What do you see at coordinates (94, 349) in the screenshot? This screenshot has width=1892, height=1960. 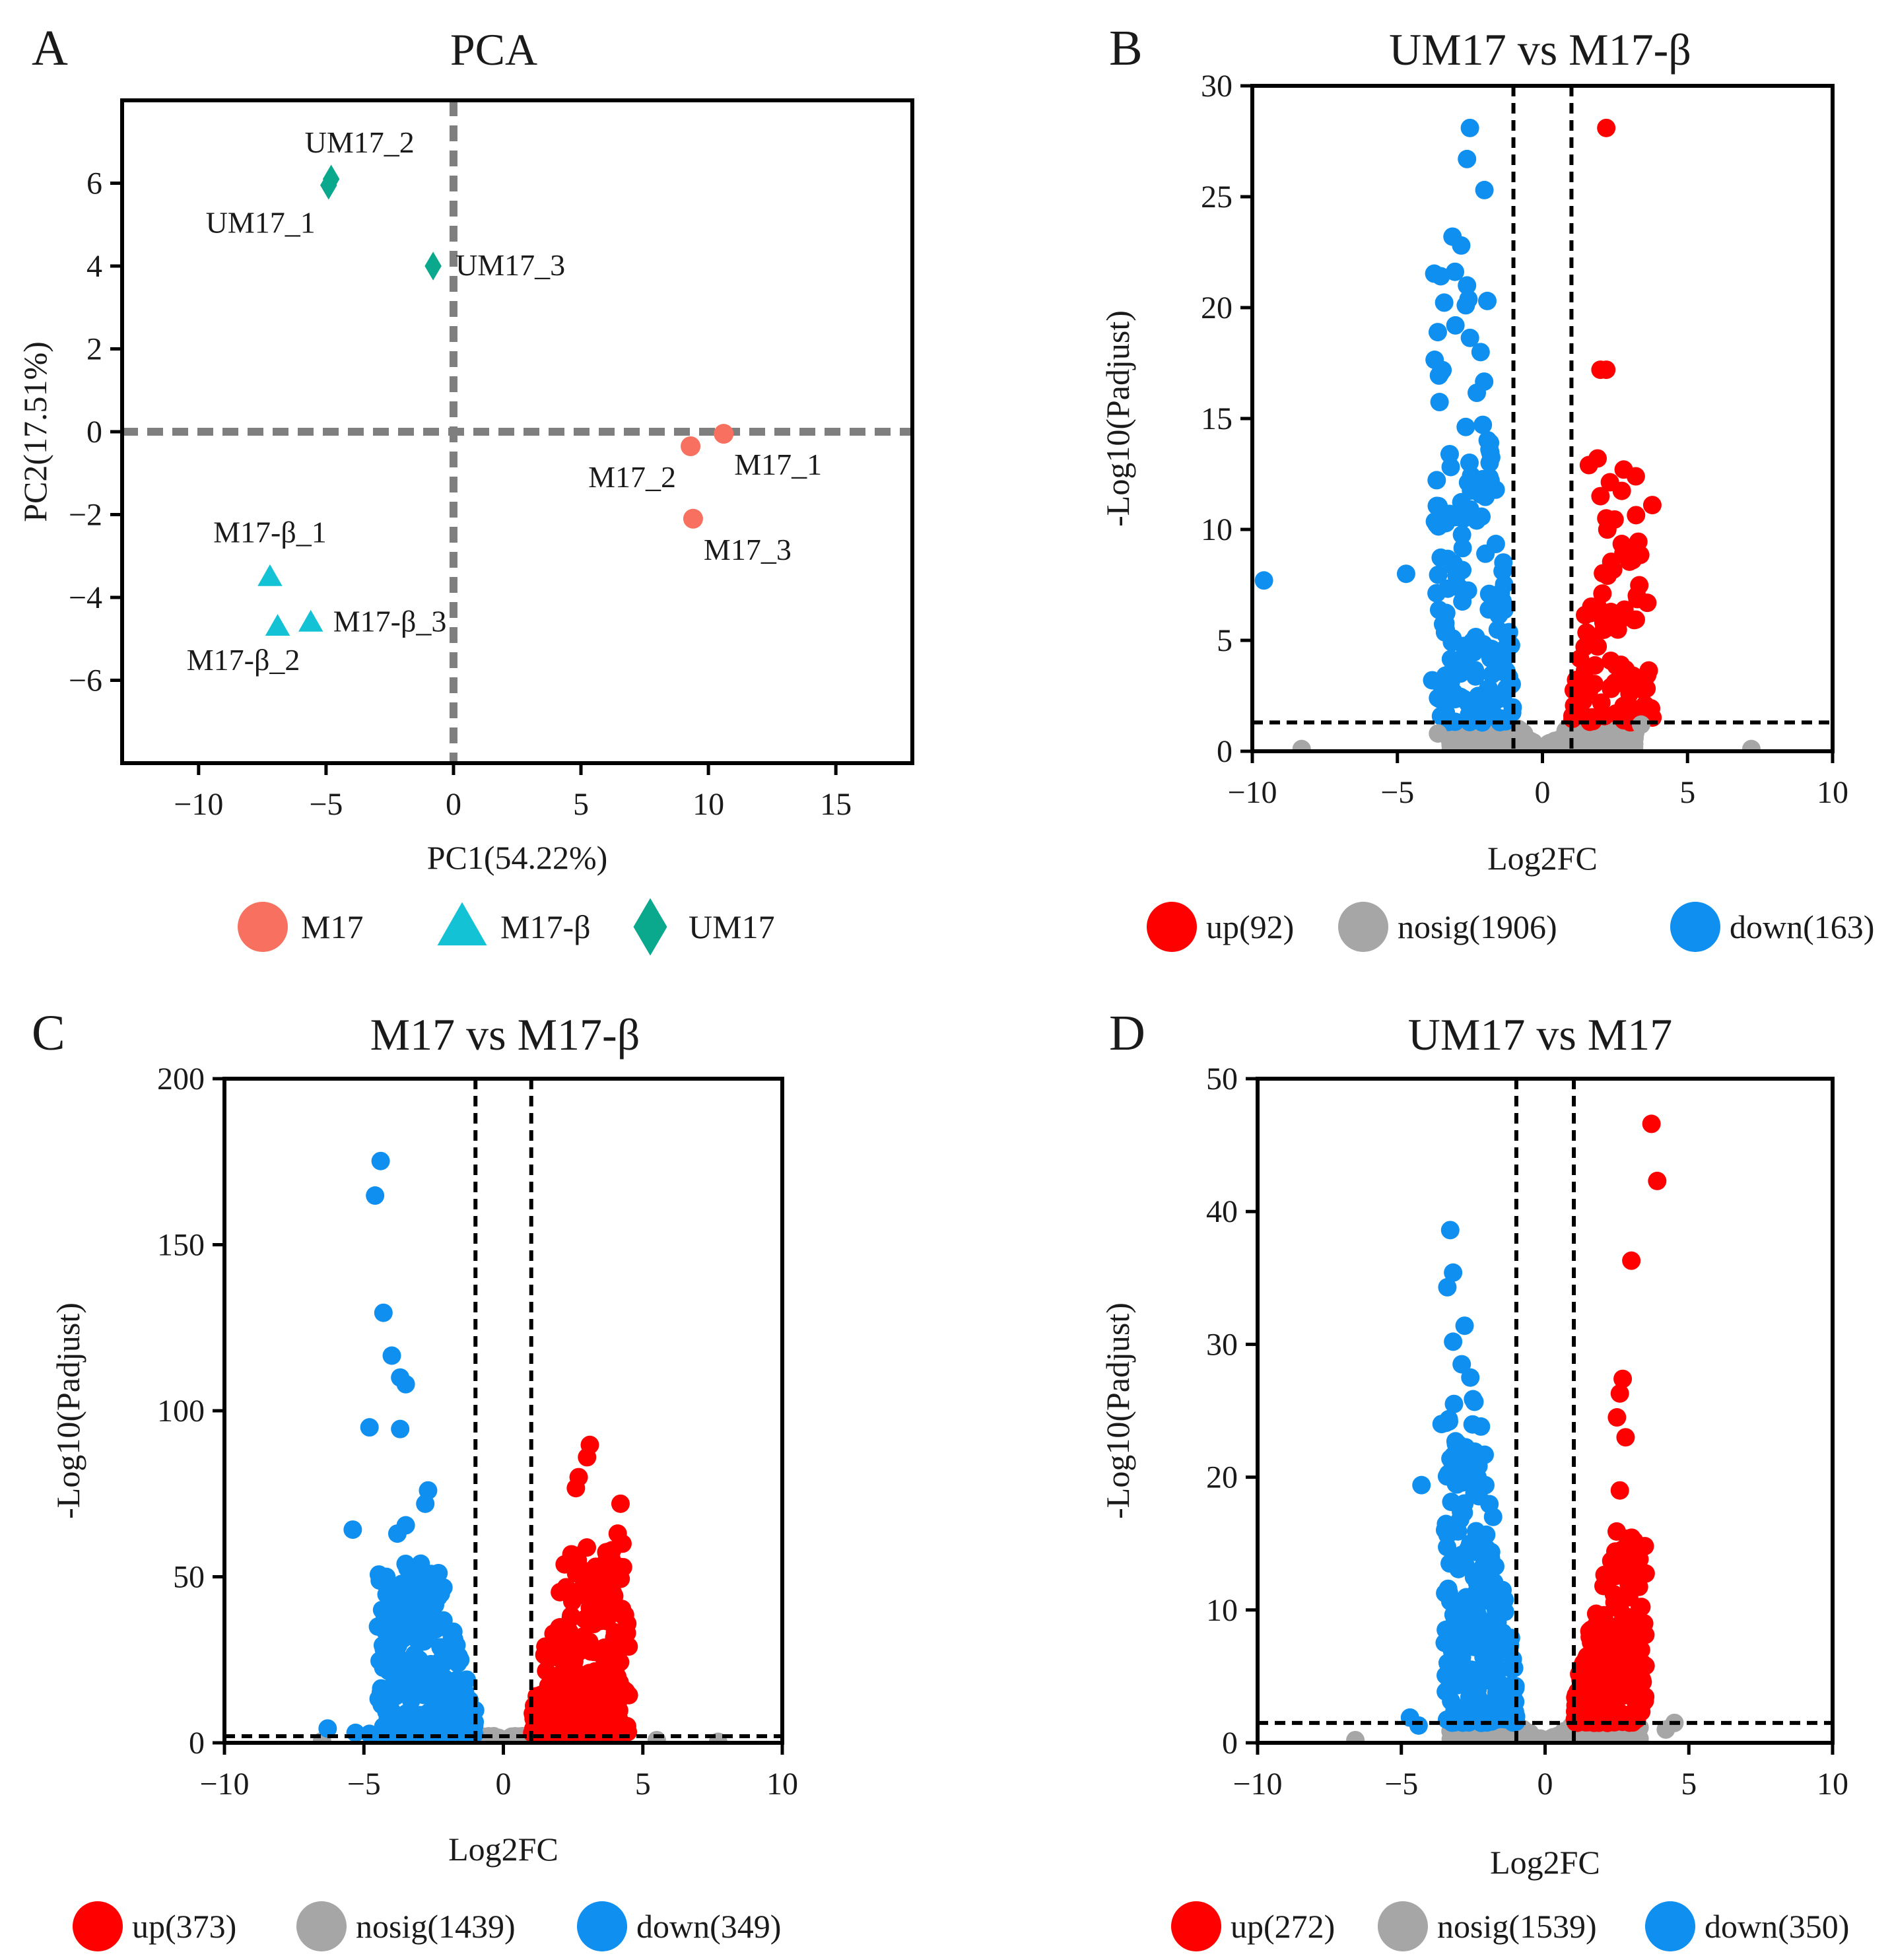 I see `y-tick-label: 2` at bounding box center [94, 349].